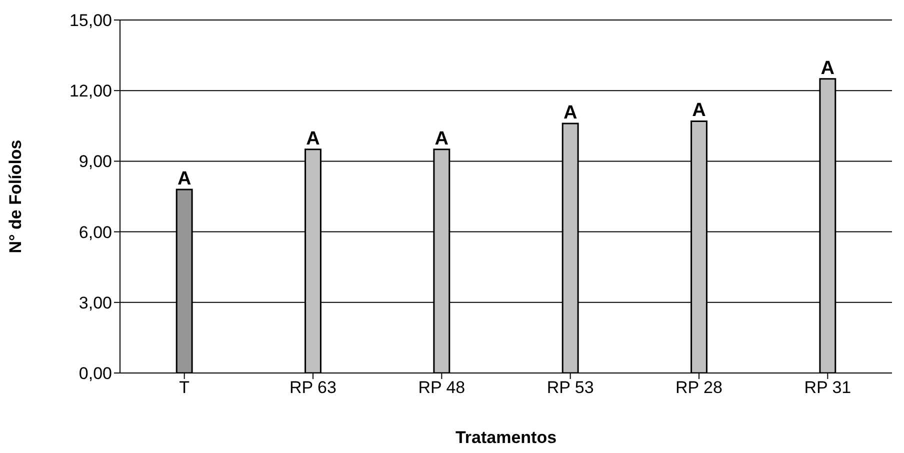  Describe the element at coordinates (95, 162) in the screenshot. I see `y-tick-label: 9,00` at that location.